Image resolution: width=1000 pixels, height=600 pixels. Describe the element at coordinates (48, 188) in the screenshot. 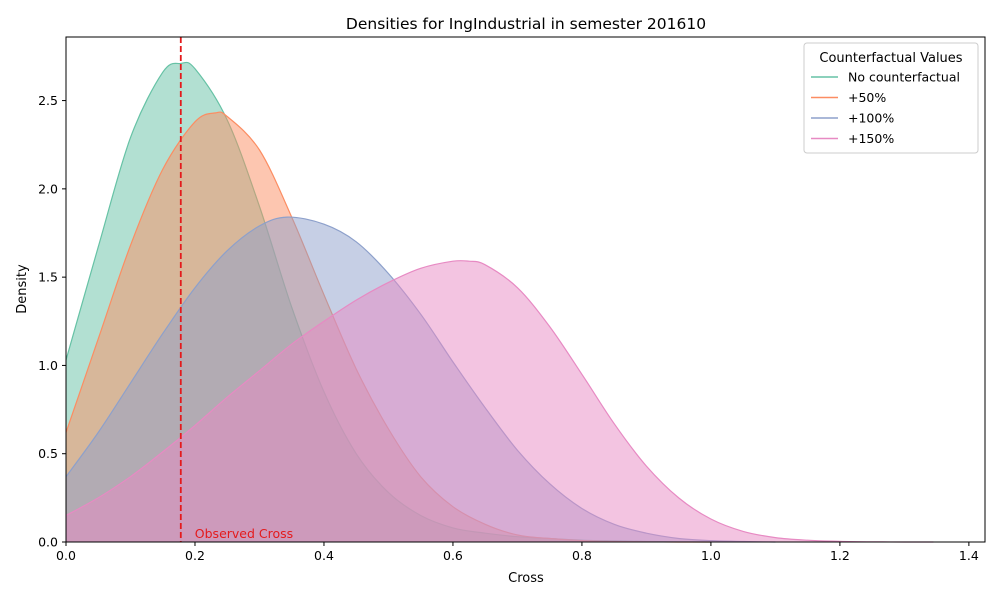

I see `y-tick-label: 2.0` at that location.